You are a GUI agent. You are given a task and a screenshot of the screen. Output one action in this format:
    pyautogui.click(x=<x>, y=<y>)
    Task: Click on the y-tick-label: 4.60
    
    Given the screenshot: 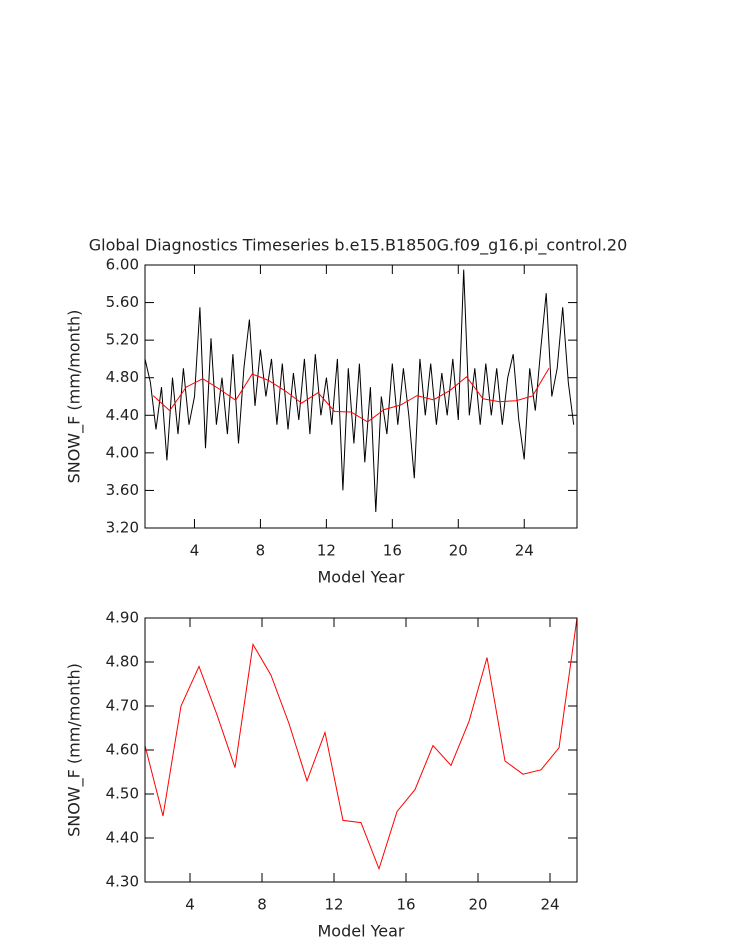 What is the action you would take?
    pyautogui.click(x=122, y=750)
    